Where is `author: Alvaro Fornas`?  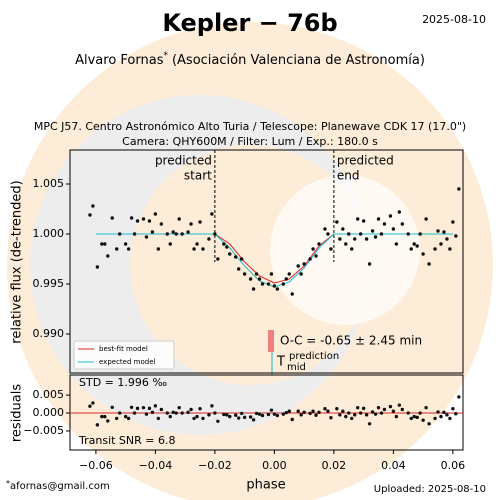 author: Alvaro Fornas is located at coordinates (119, 60).